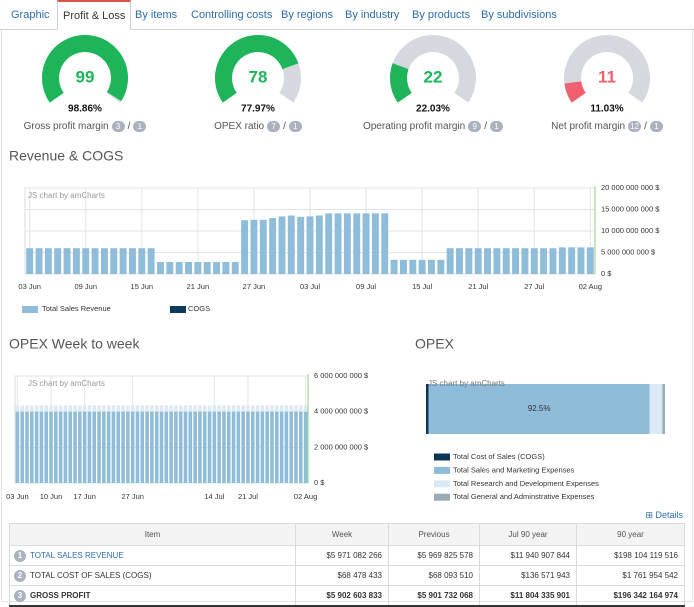 Image resolution: width=694 pixels, height=607 pixels. What do you see at coordinates (152, 575) in the screenshot?
I see `item-cell: 2 TOTAL COST OF SALES (COGS)` at bounding box center [152, 575].